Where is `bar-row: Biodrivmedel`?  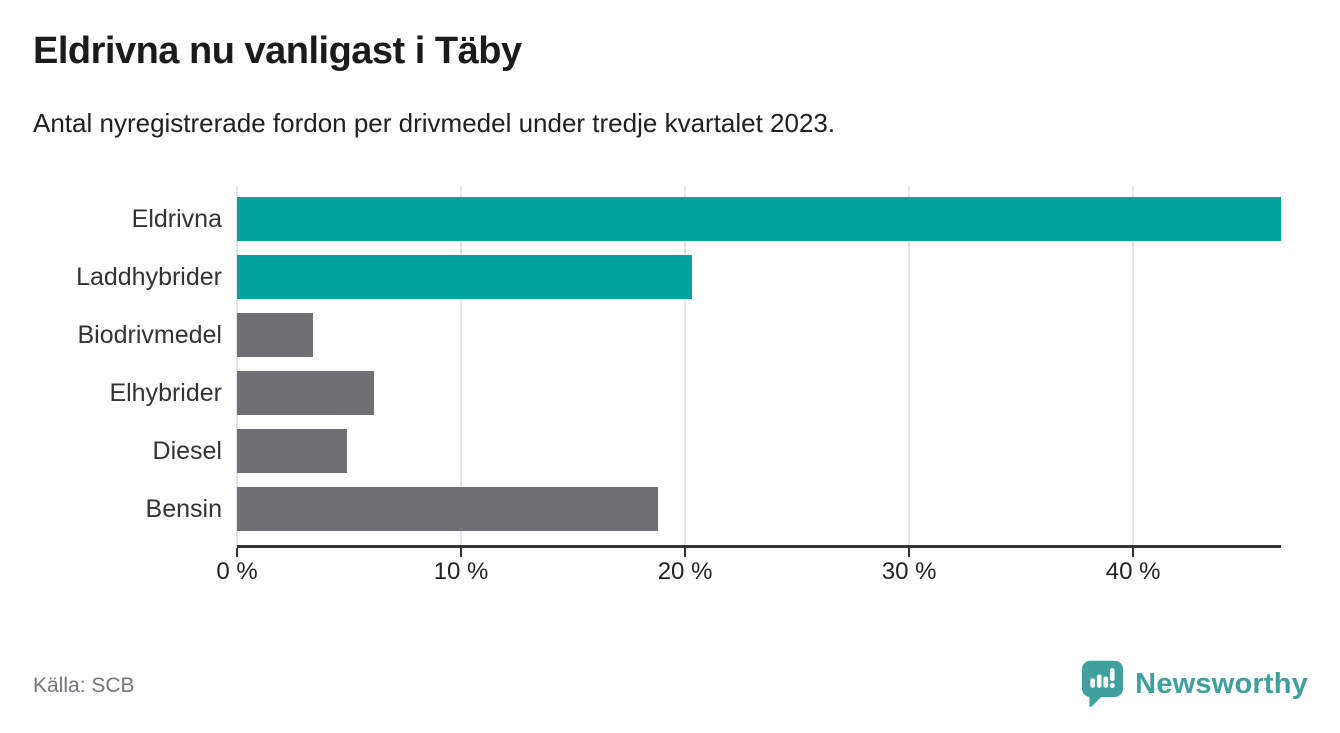 bar-row: Biodrivmedel is located at coordinates (645, 335).